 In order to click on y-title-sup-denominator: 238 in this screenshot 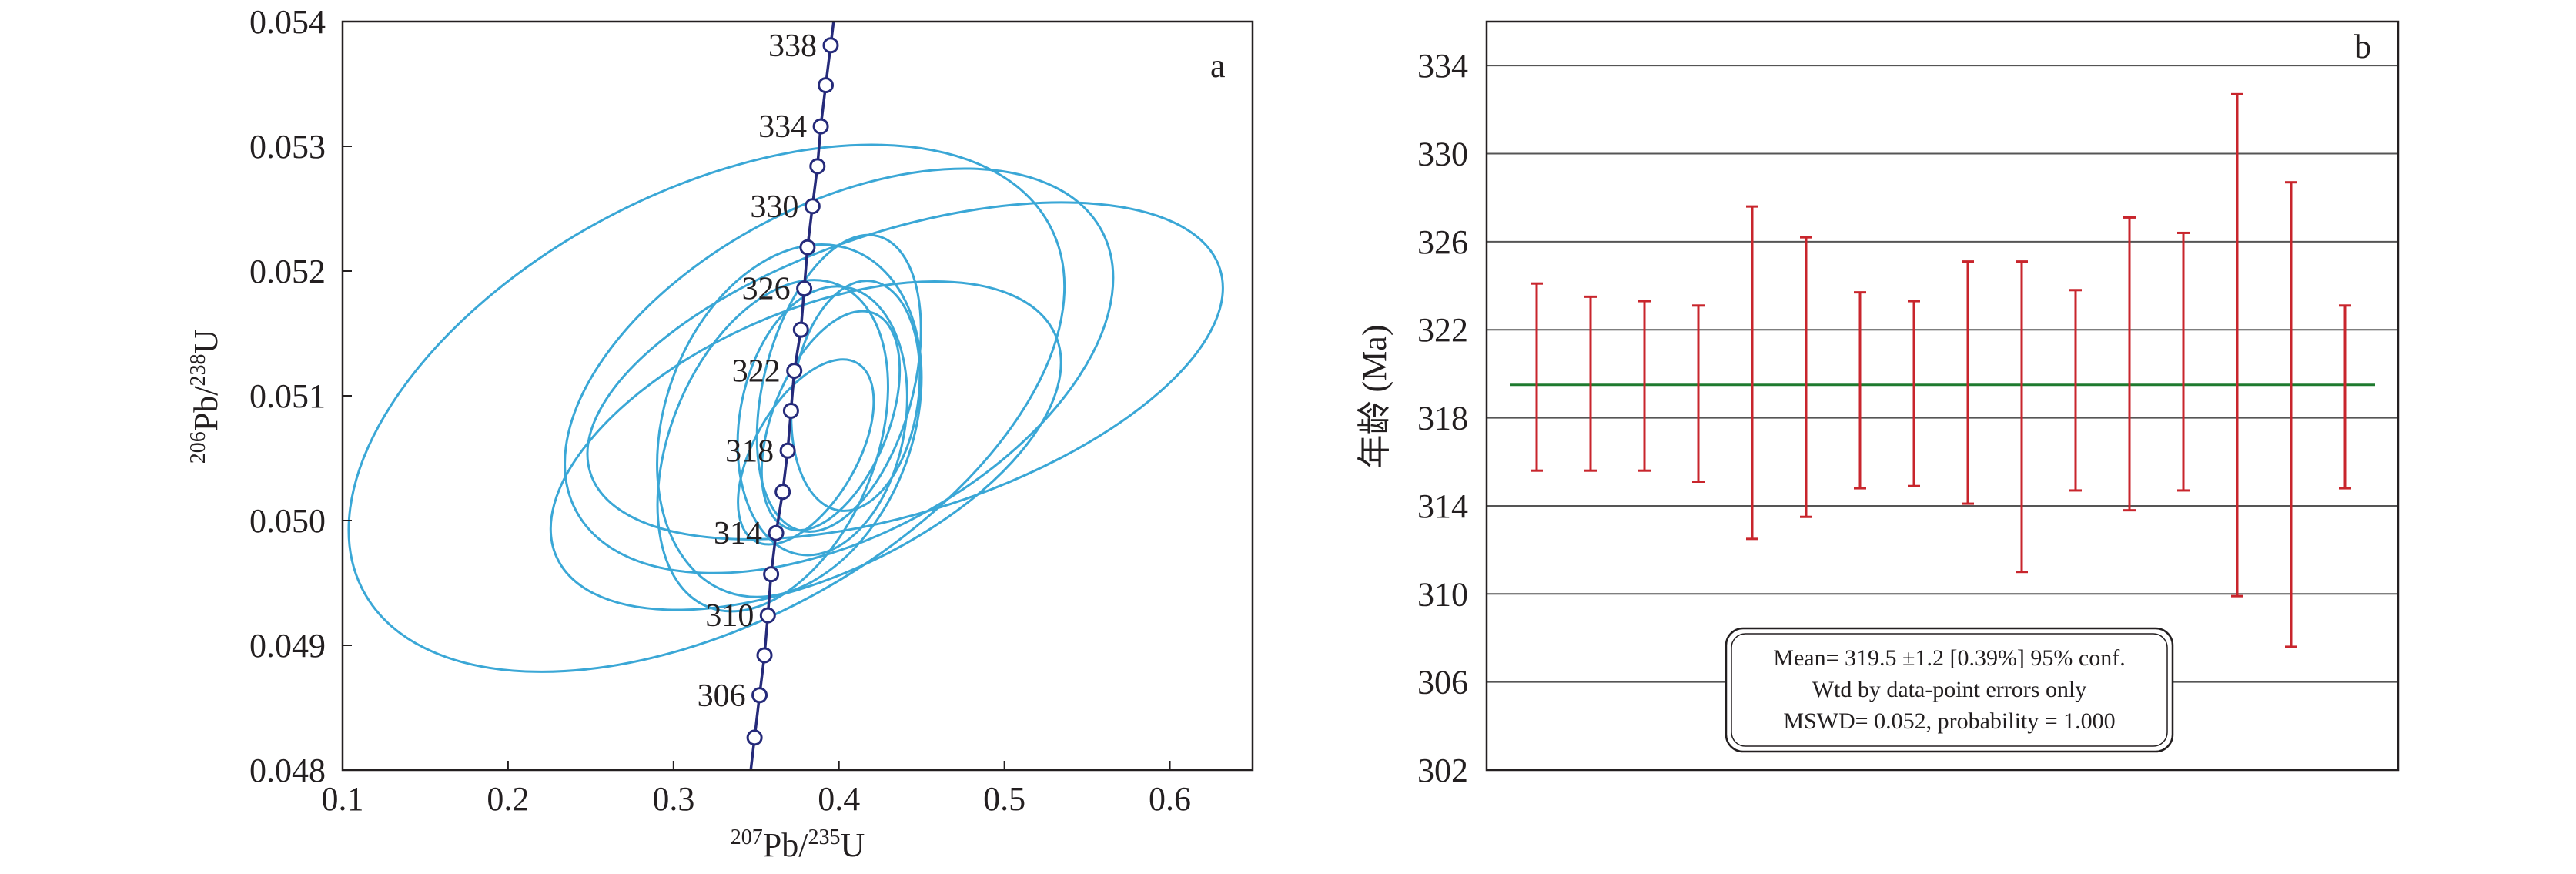, I will do `click(198, 370)`.